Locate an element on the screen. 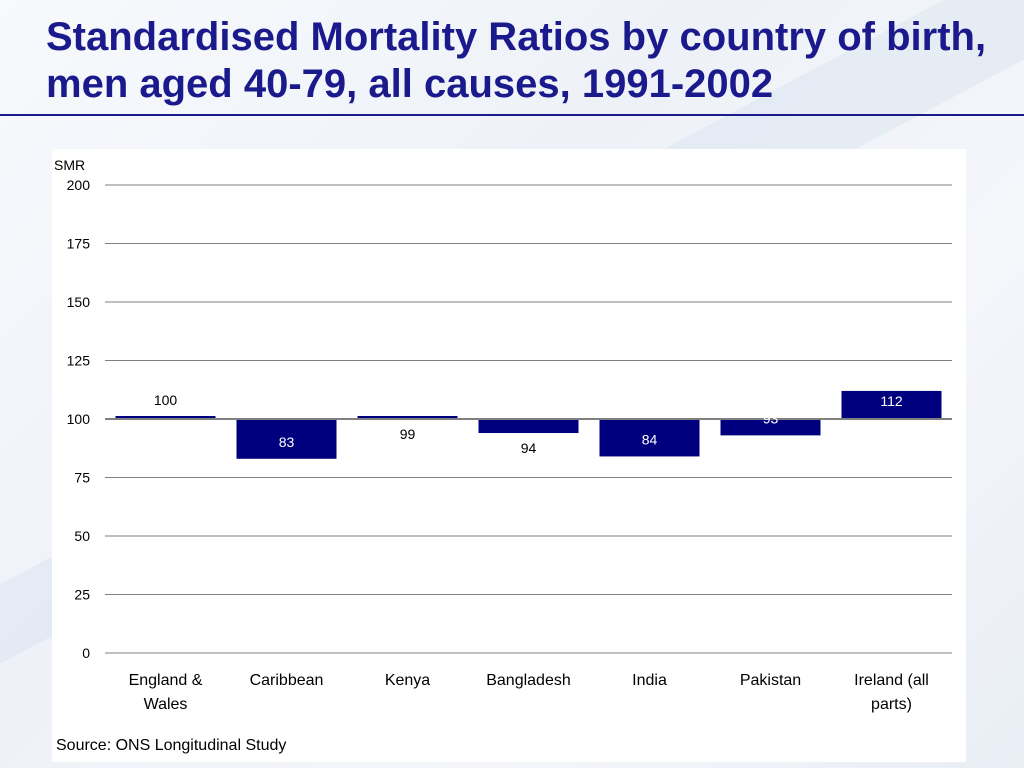 This screenshot has width=1024, height=768. y-tick-label: 100 is located at coordinates (79, 419).